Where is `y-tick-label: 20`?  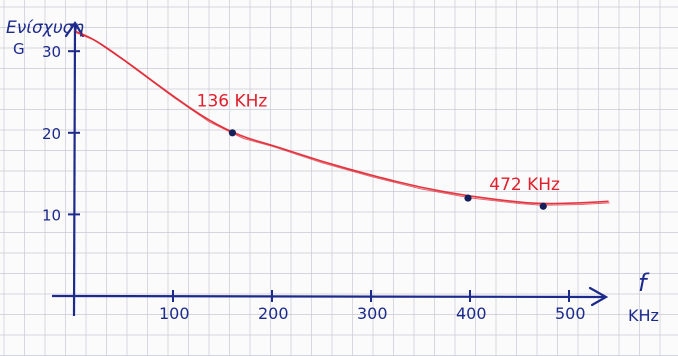 y-tick-label: 20 is located at coordinates (51, 134).